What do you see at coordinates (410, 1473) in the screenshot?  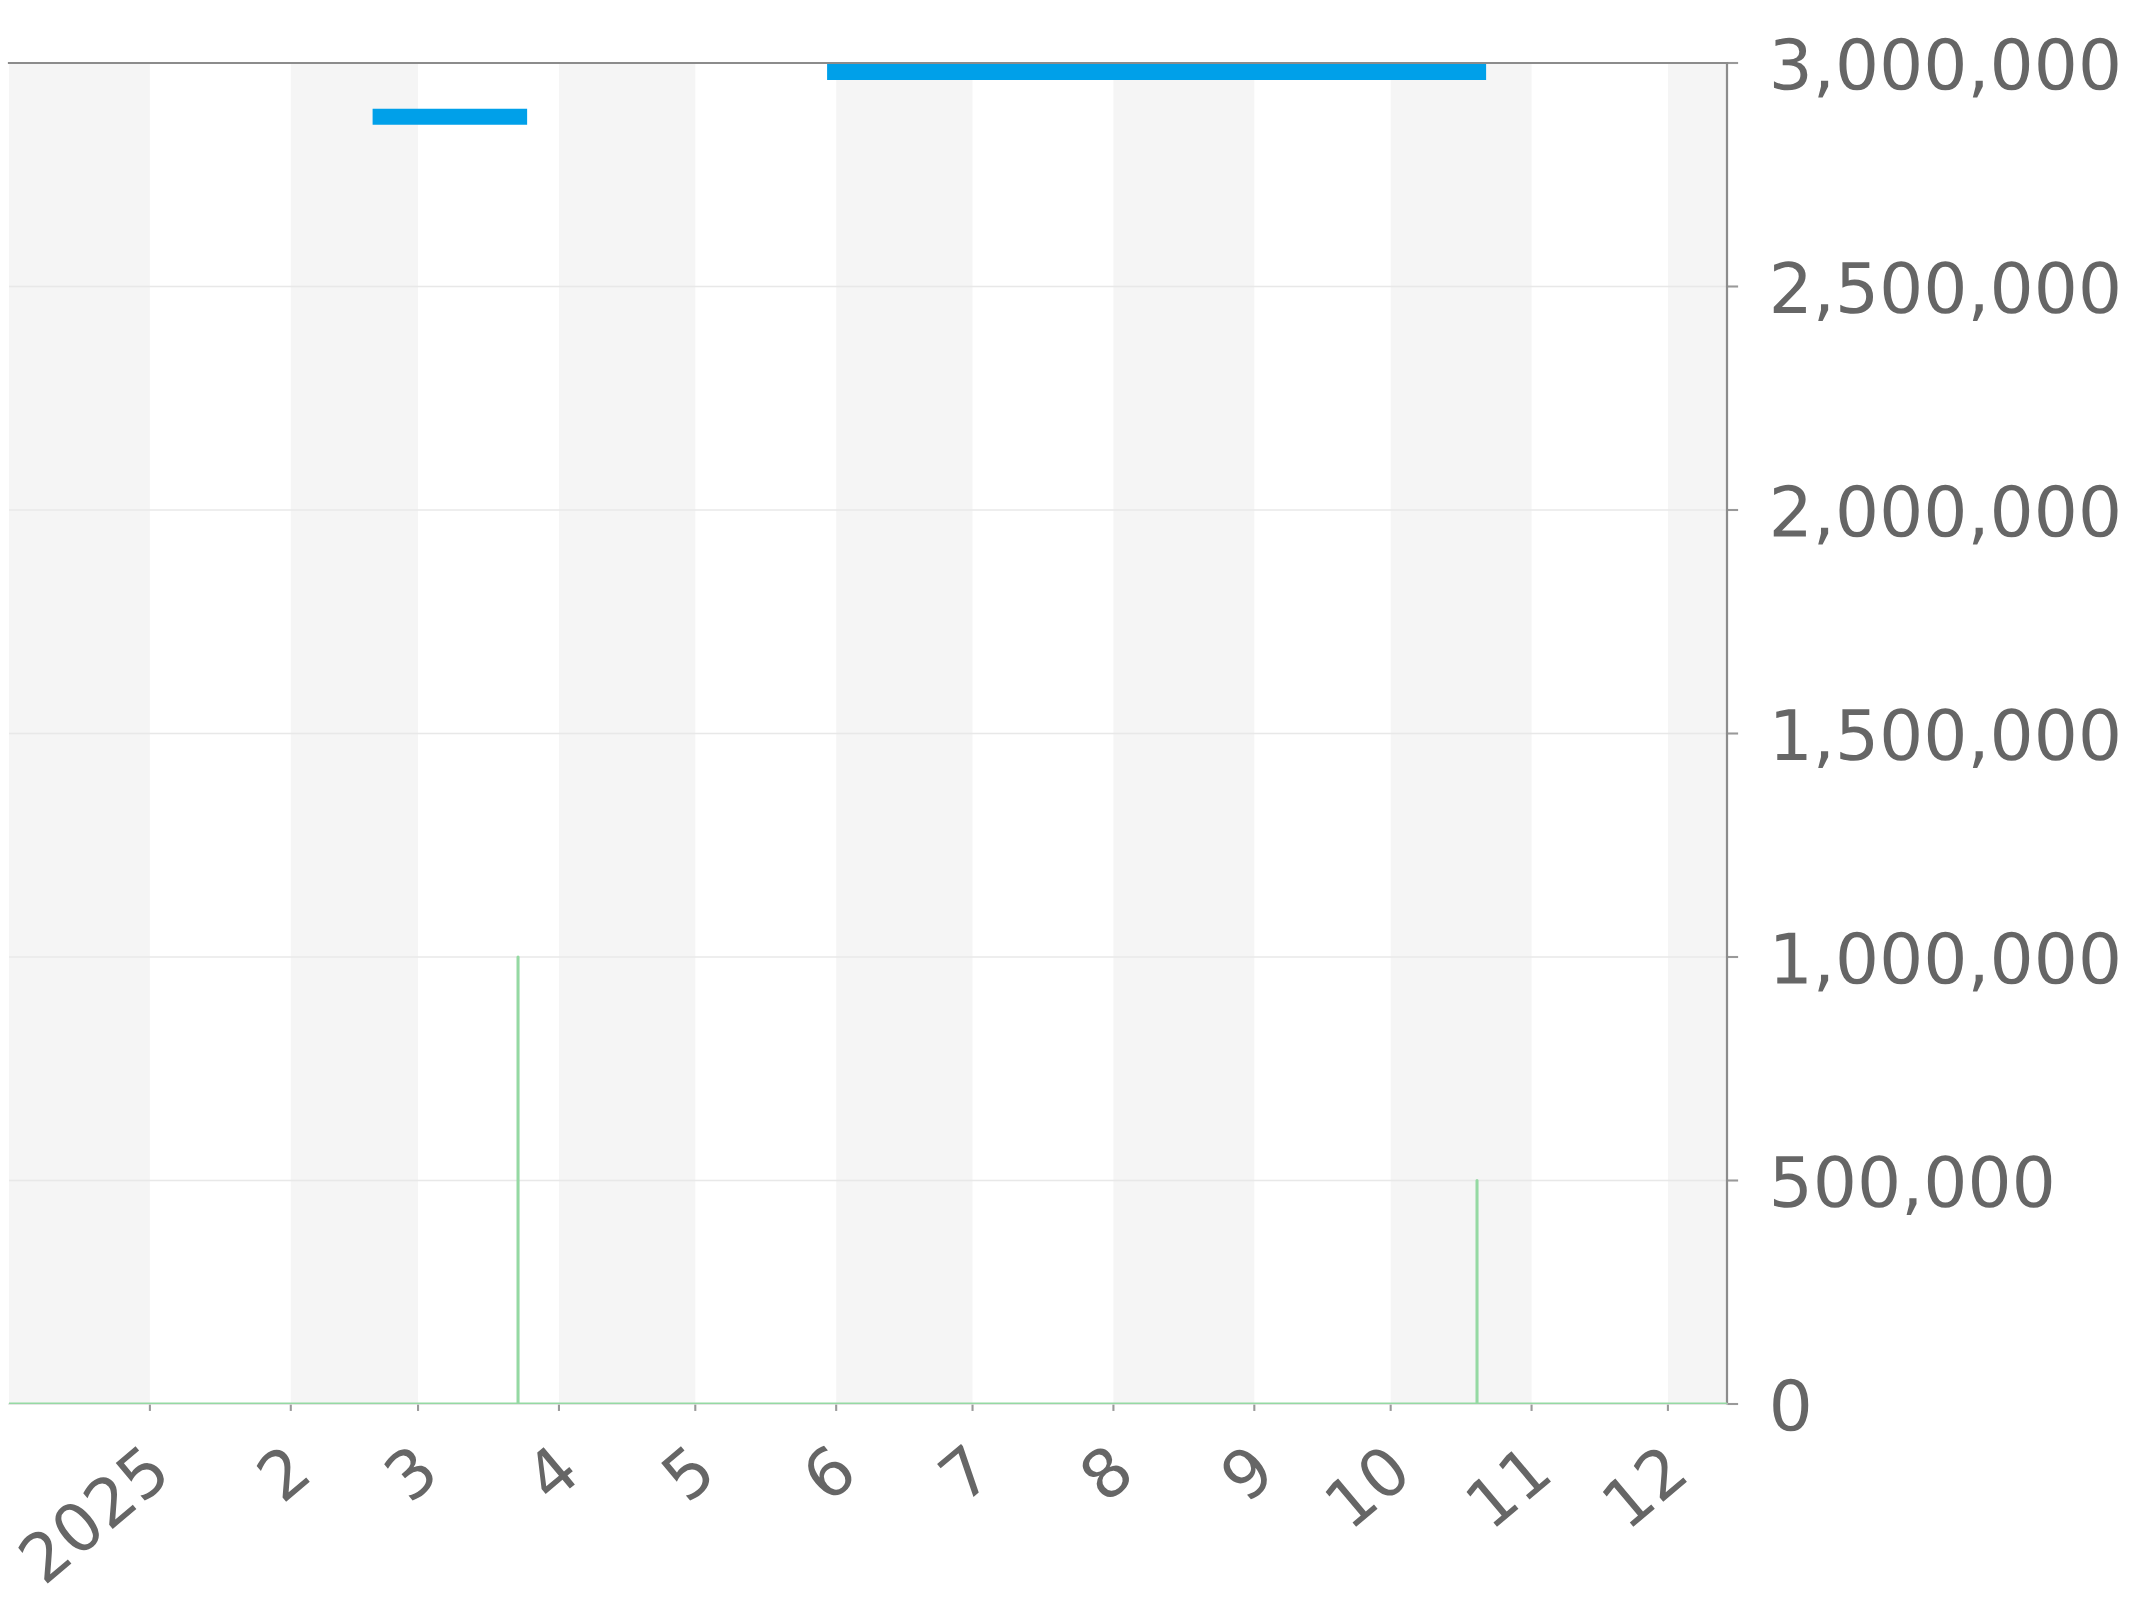 I see `x-tick-label: 3` at bounding box center [410, 1473].